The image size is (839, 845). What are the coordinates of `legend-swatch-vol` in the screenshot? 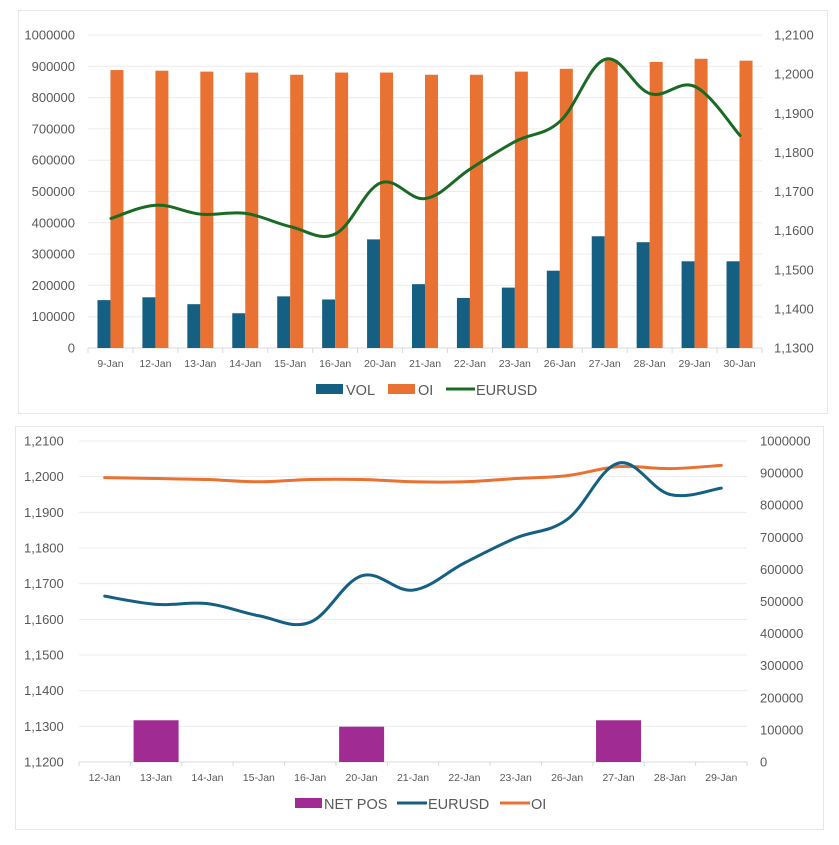 It's located at (329, 389).